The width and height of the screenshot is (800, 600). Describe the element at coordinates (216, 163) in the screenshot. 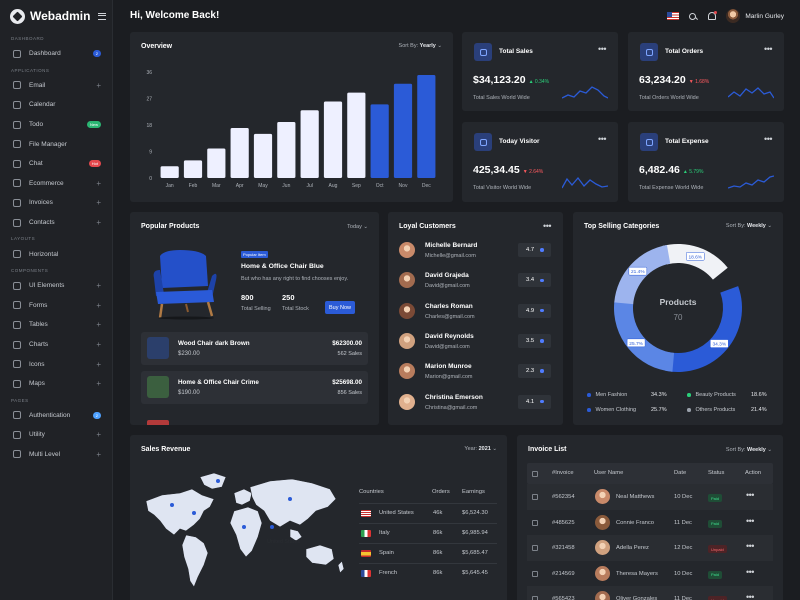

I see `bar-mar` at that location.